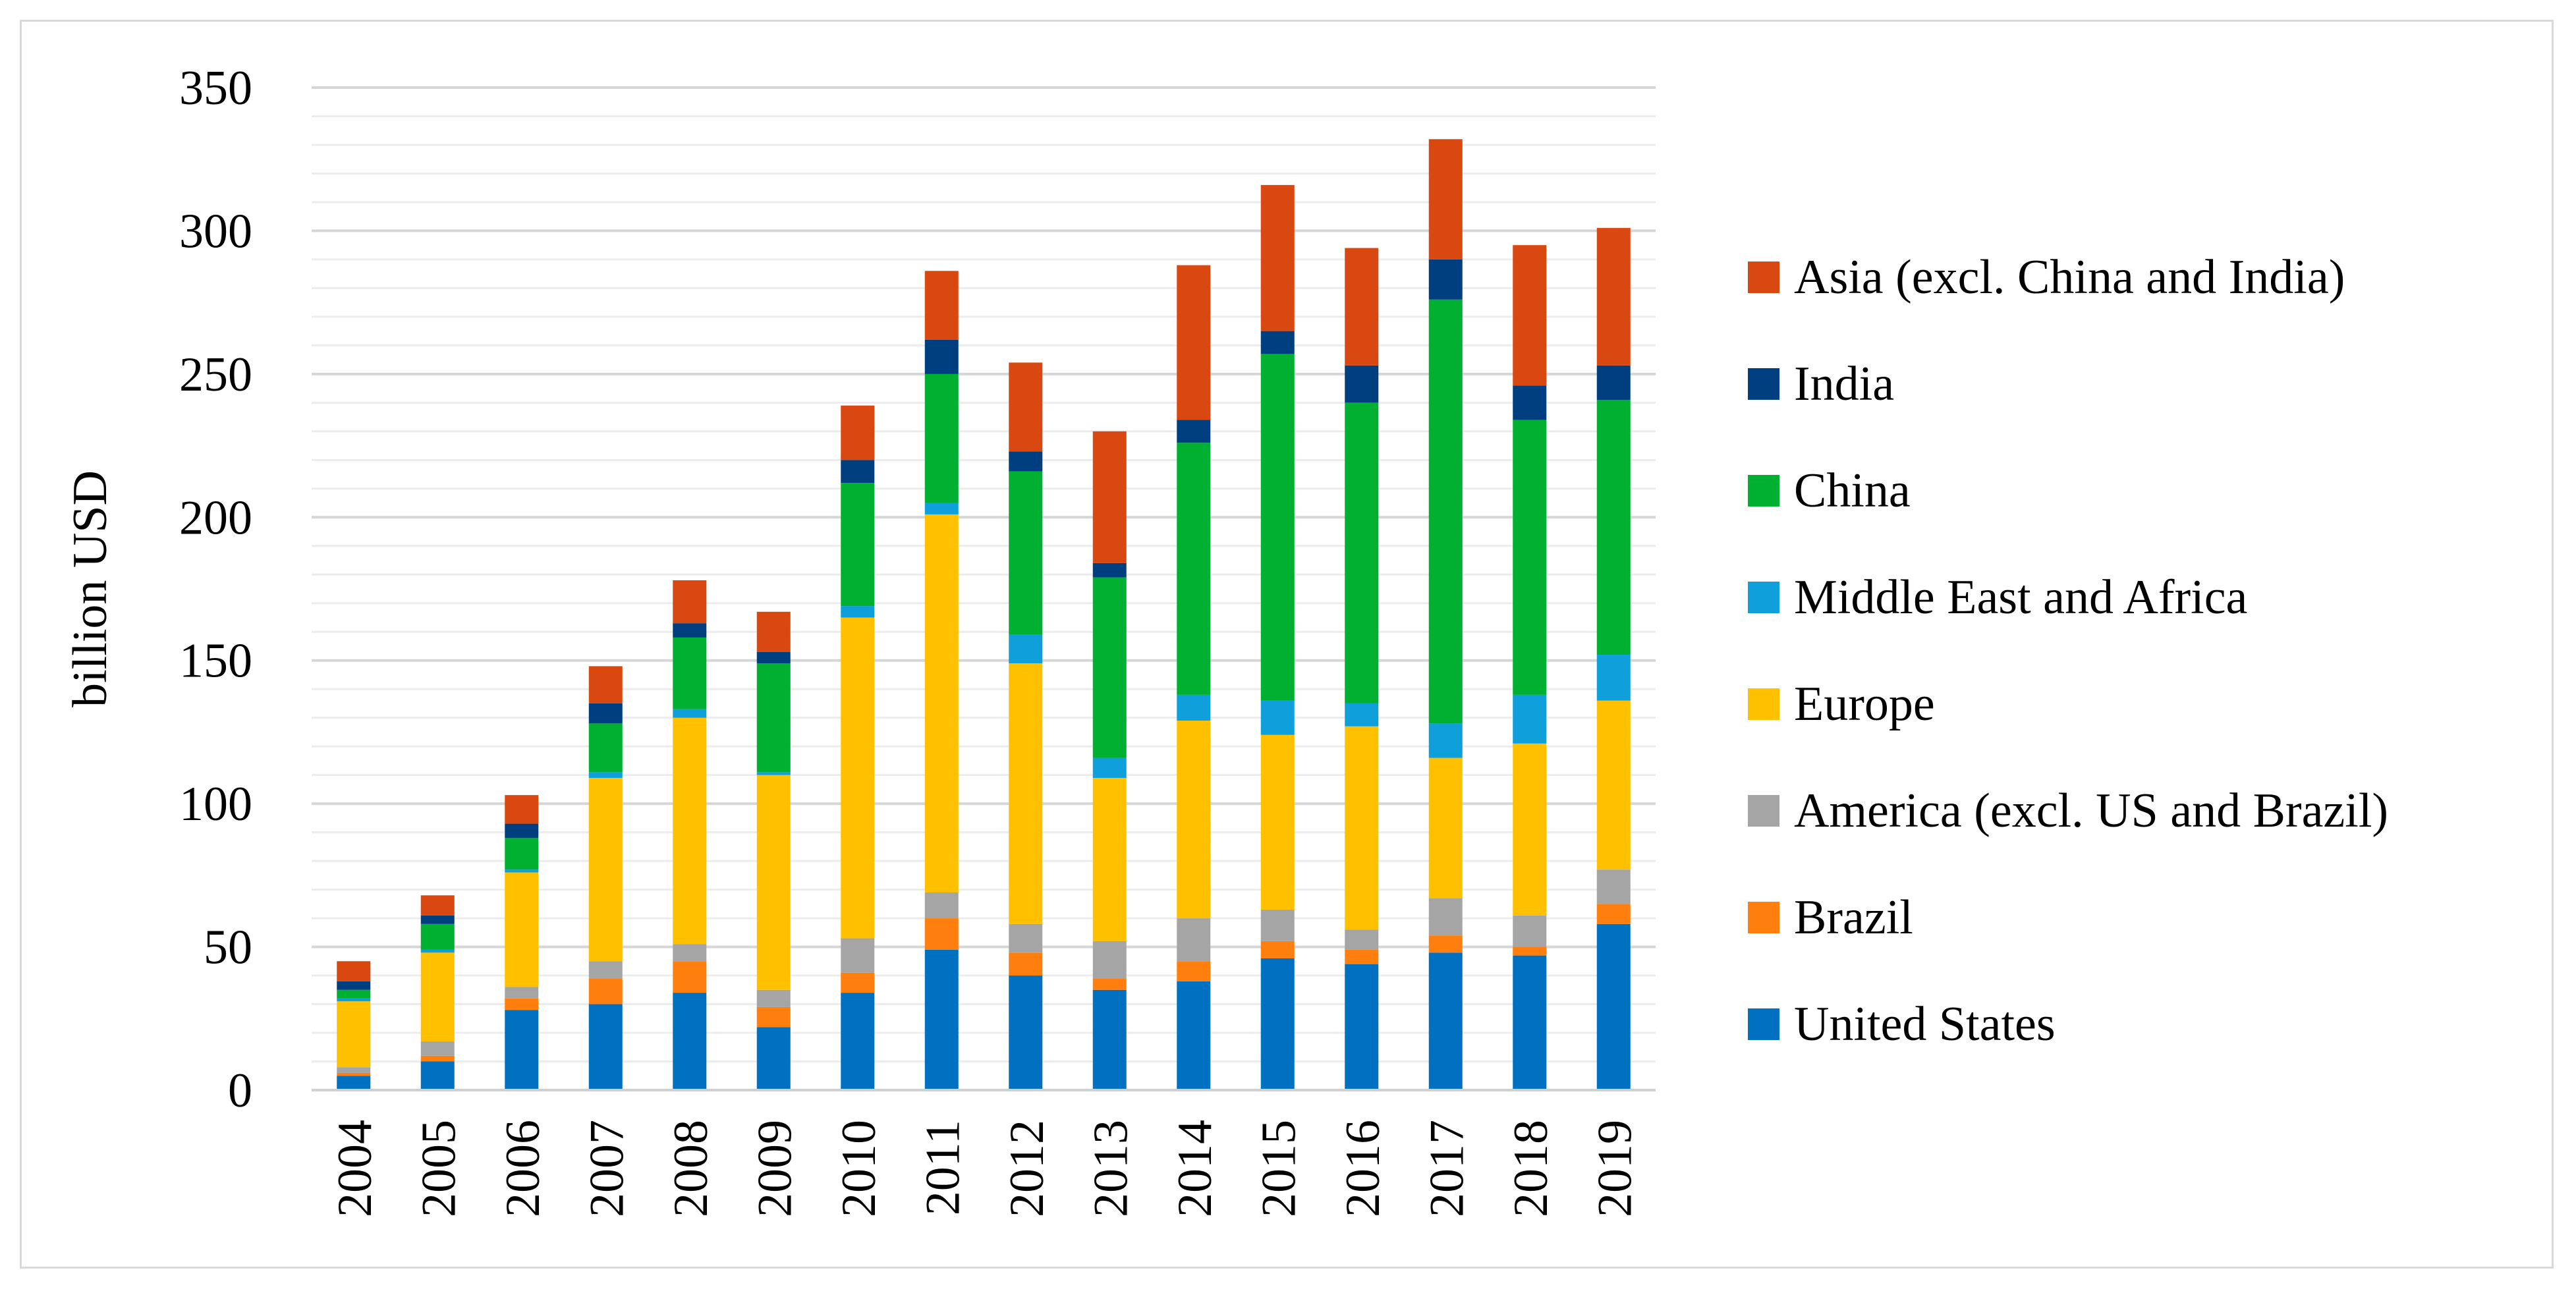 This screenshot has height=1291, width=2576. What do you see at coordinates (437, 1075) in the screenshot?
I see `bar-segment-united-states-2005` at bounding box center [437, 1075].